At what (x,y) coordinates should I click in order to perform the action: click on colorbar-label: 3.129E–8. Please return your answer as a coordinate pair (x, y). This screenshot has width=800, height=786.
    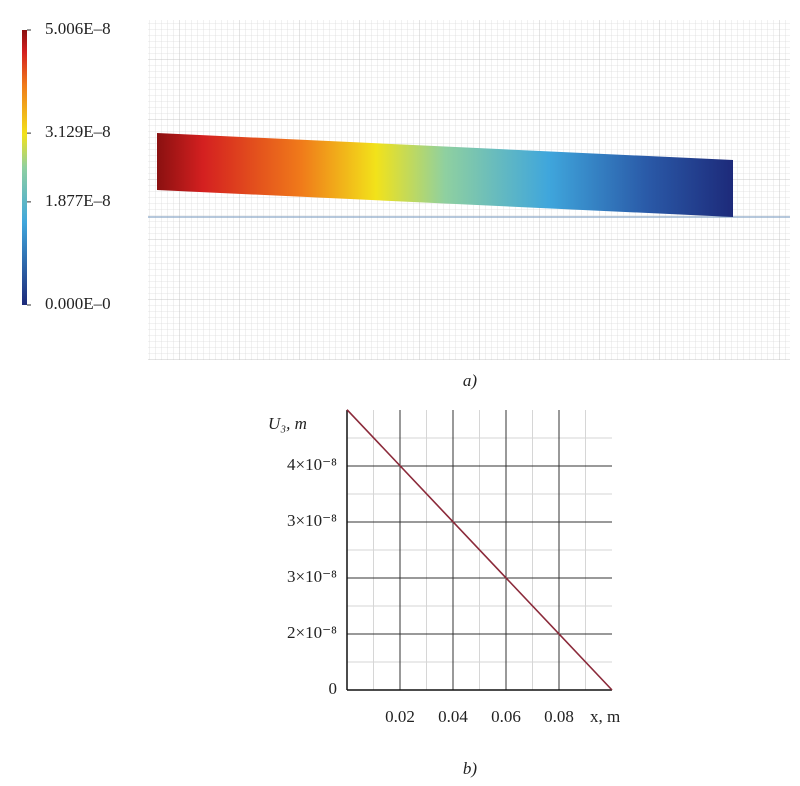
    Looking at the image, I should click on (78, 131).